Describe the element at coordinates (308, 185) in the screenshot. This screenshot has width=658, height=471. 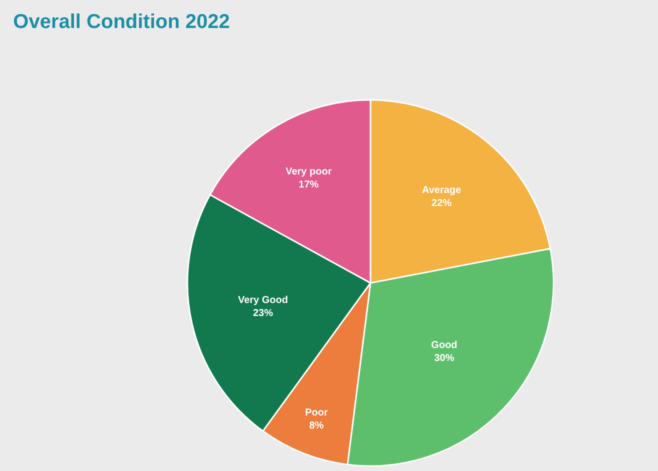
I see `data-label: 17%` at that location.